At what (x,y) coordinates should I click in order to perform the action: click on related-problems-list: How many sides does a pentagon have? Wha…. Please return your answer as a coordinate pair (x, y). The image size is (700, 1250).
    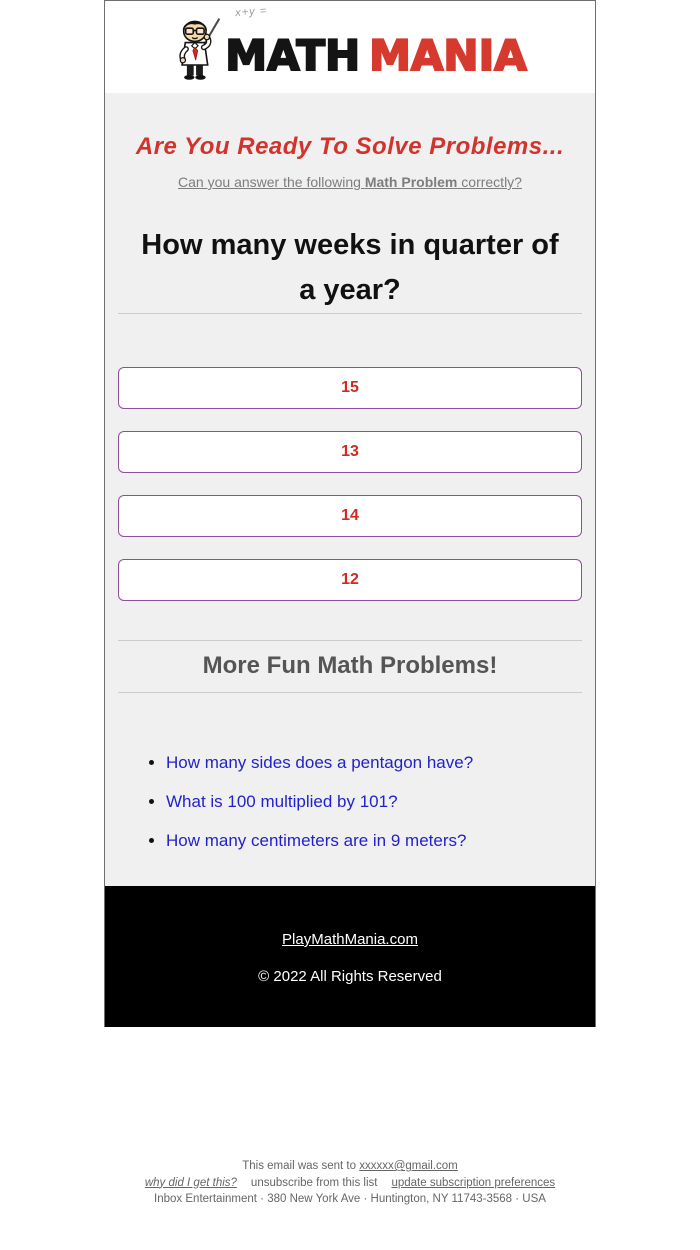
    Looking at the image, I should click on (350, 802).